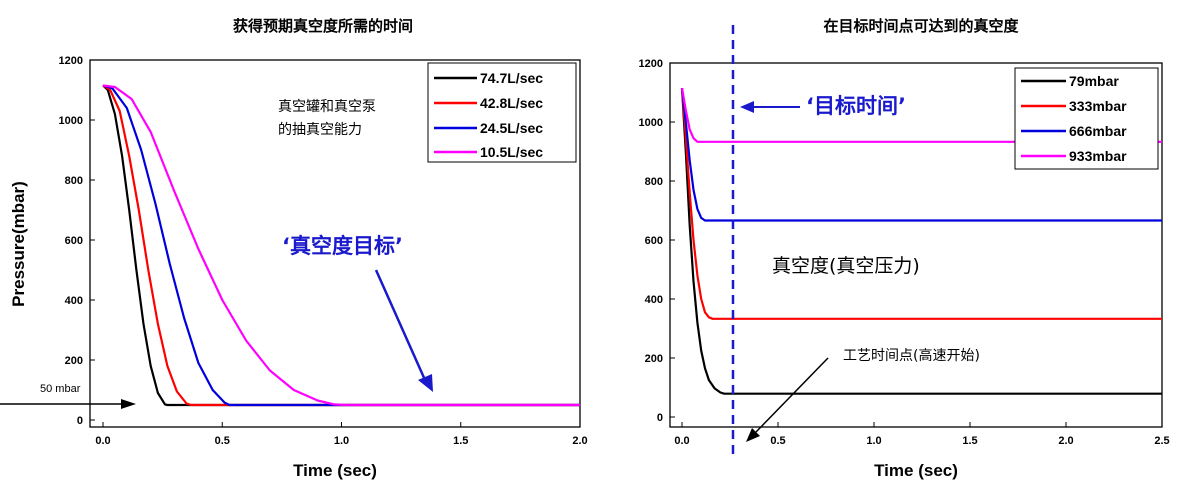 The width and height of the screenshot is (1183, 490). Describe the element at coordinates (18, 244) in the screenshot. I see `y-axis-label: Pressure(mbar)` at that location.